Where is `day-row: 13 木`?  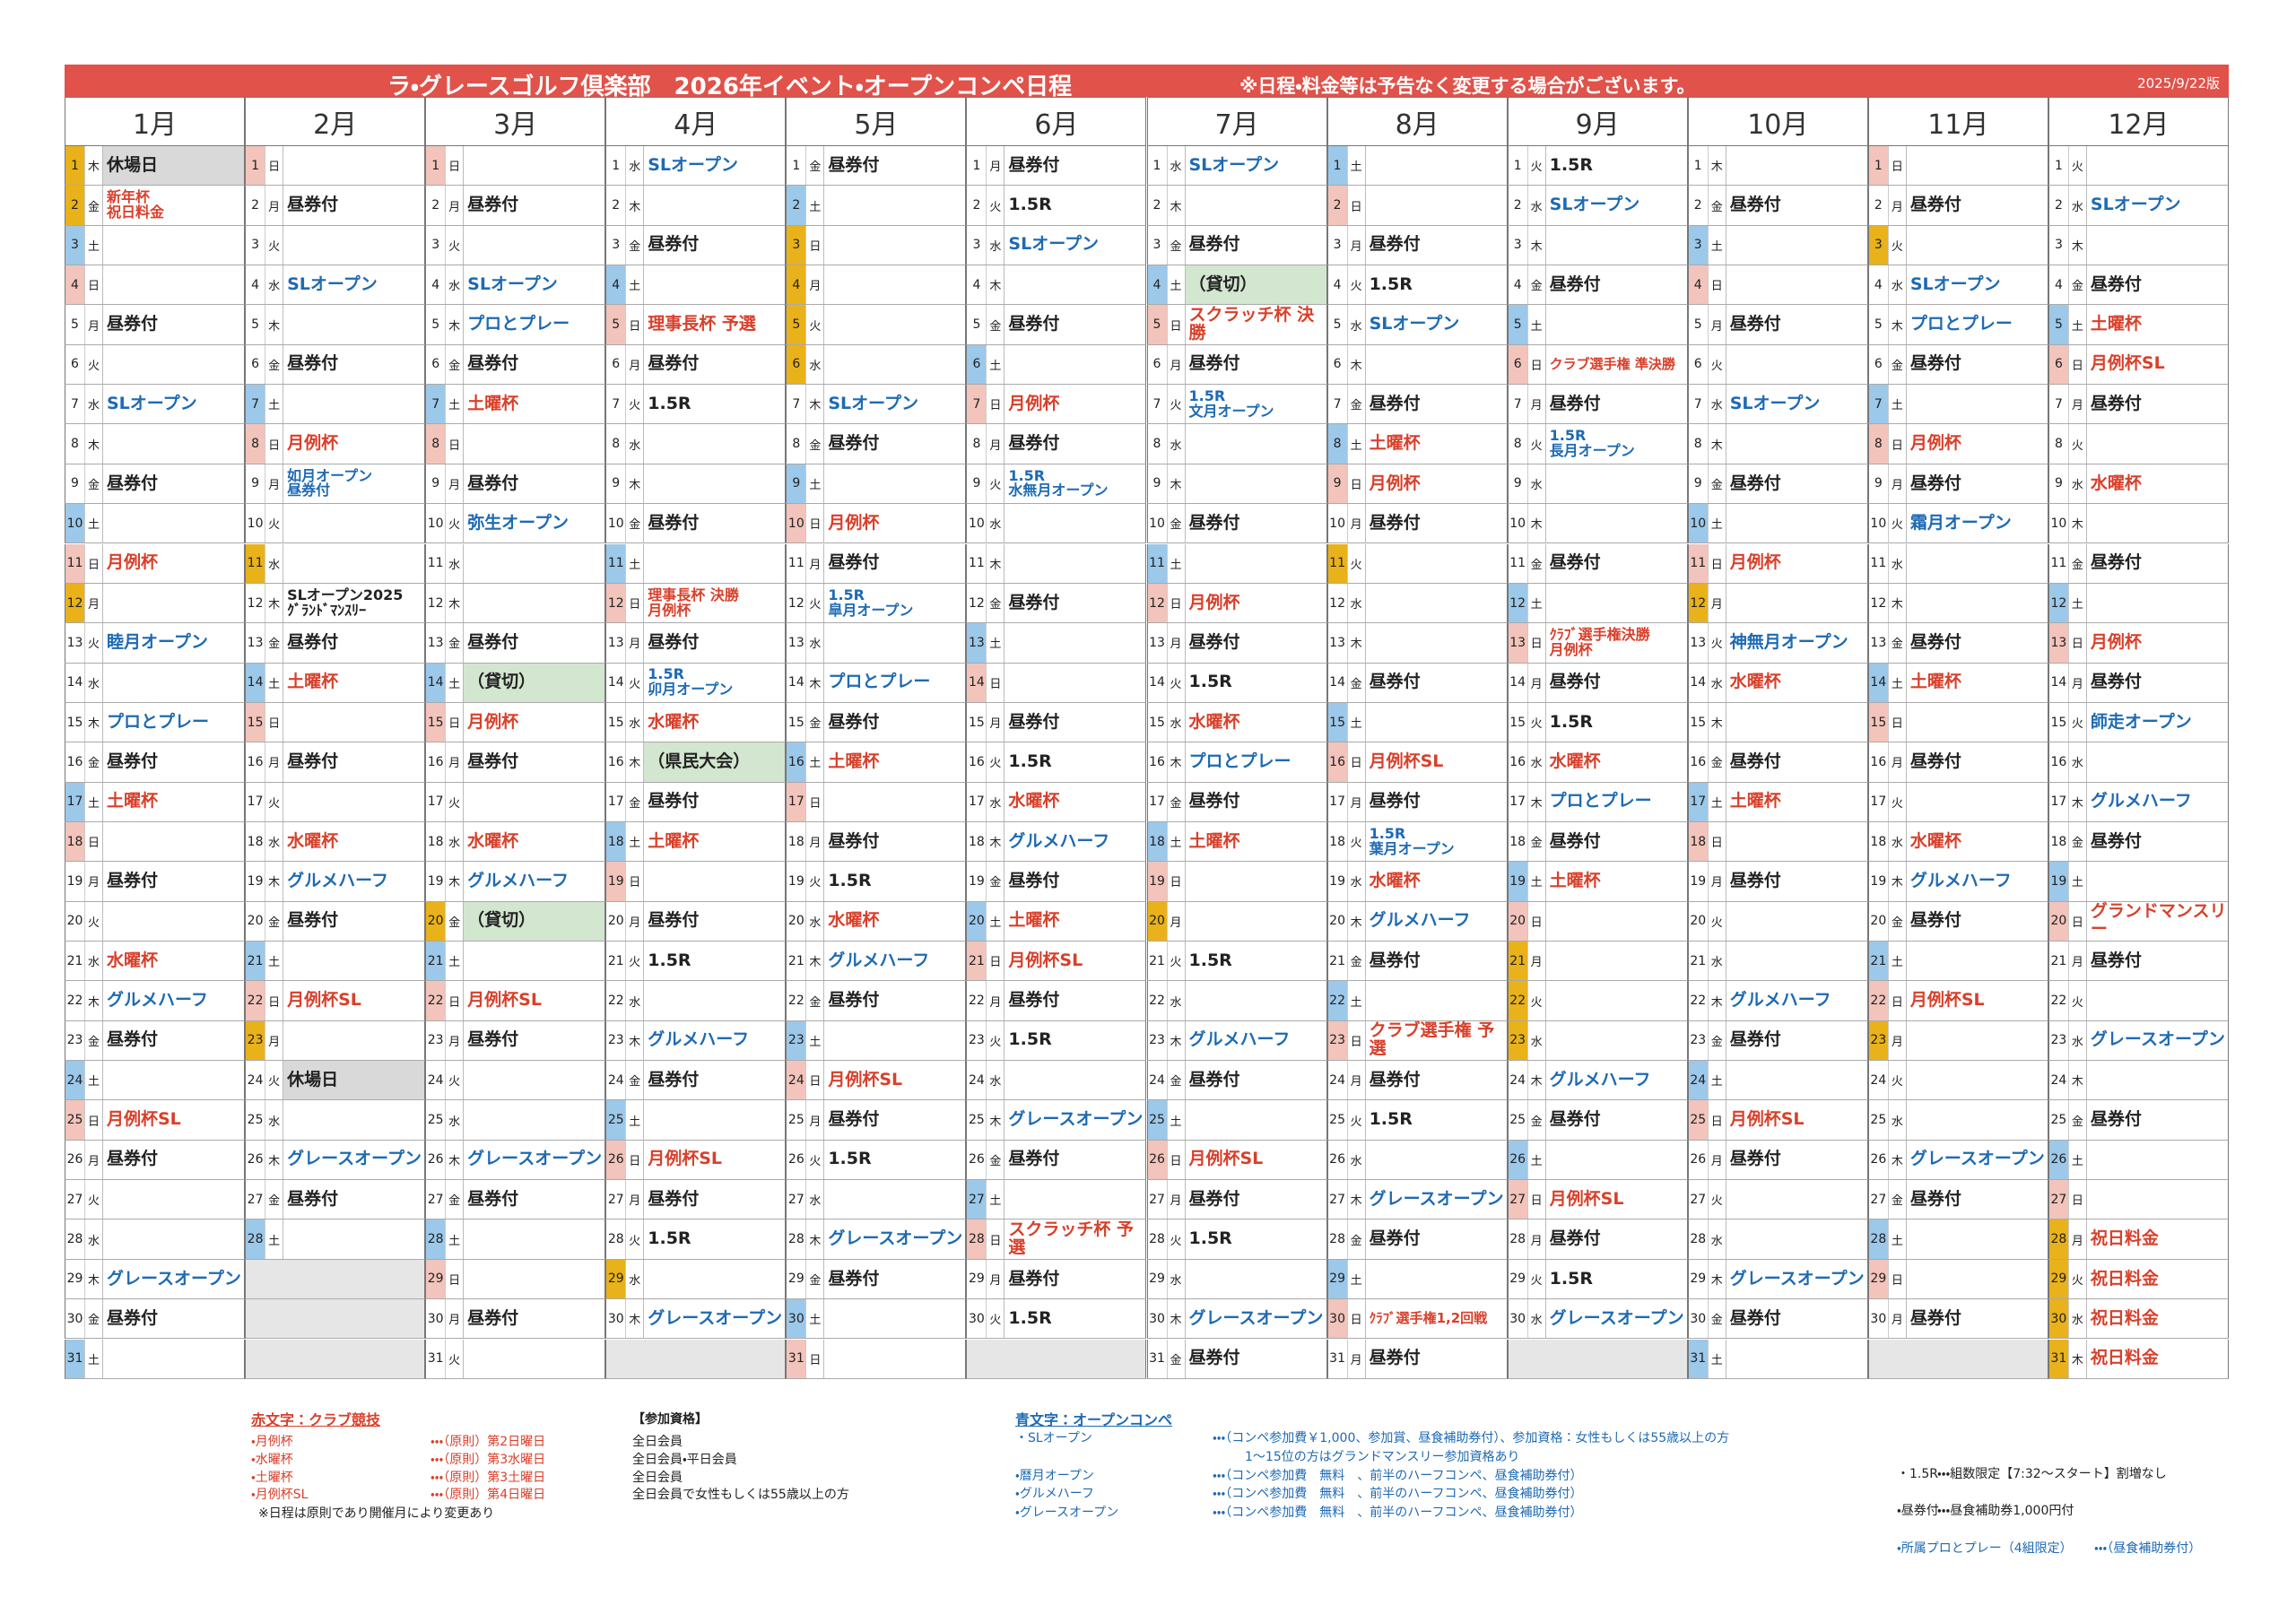 day-row: 13 木 is located at coordinates (1417, 643).